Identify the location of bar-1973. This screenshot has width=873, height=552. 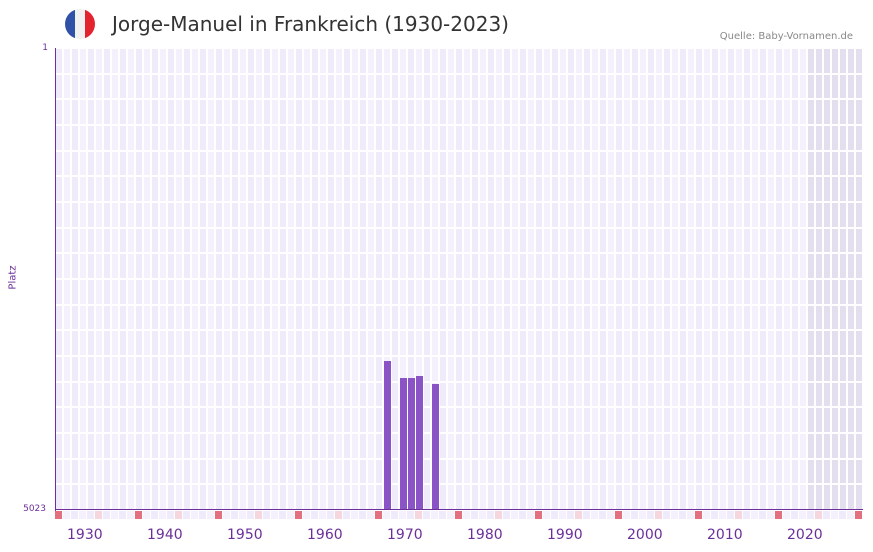
(419, 442).